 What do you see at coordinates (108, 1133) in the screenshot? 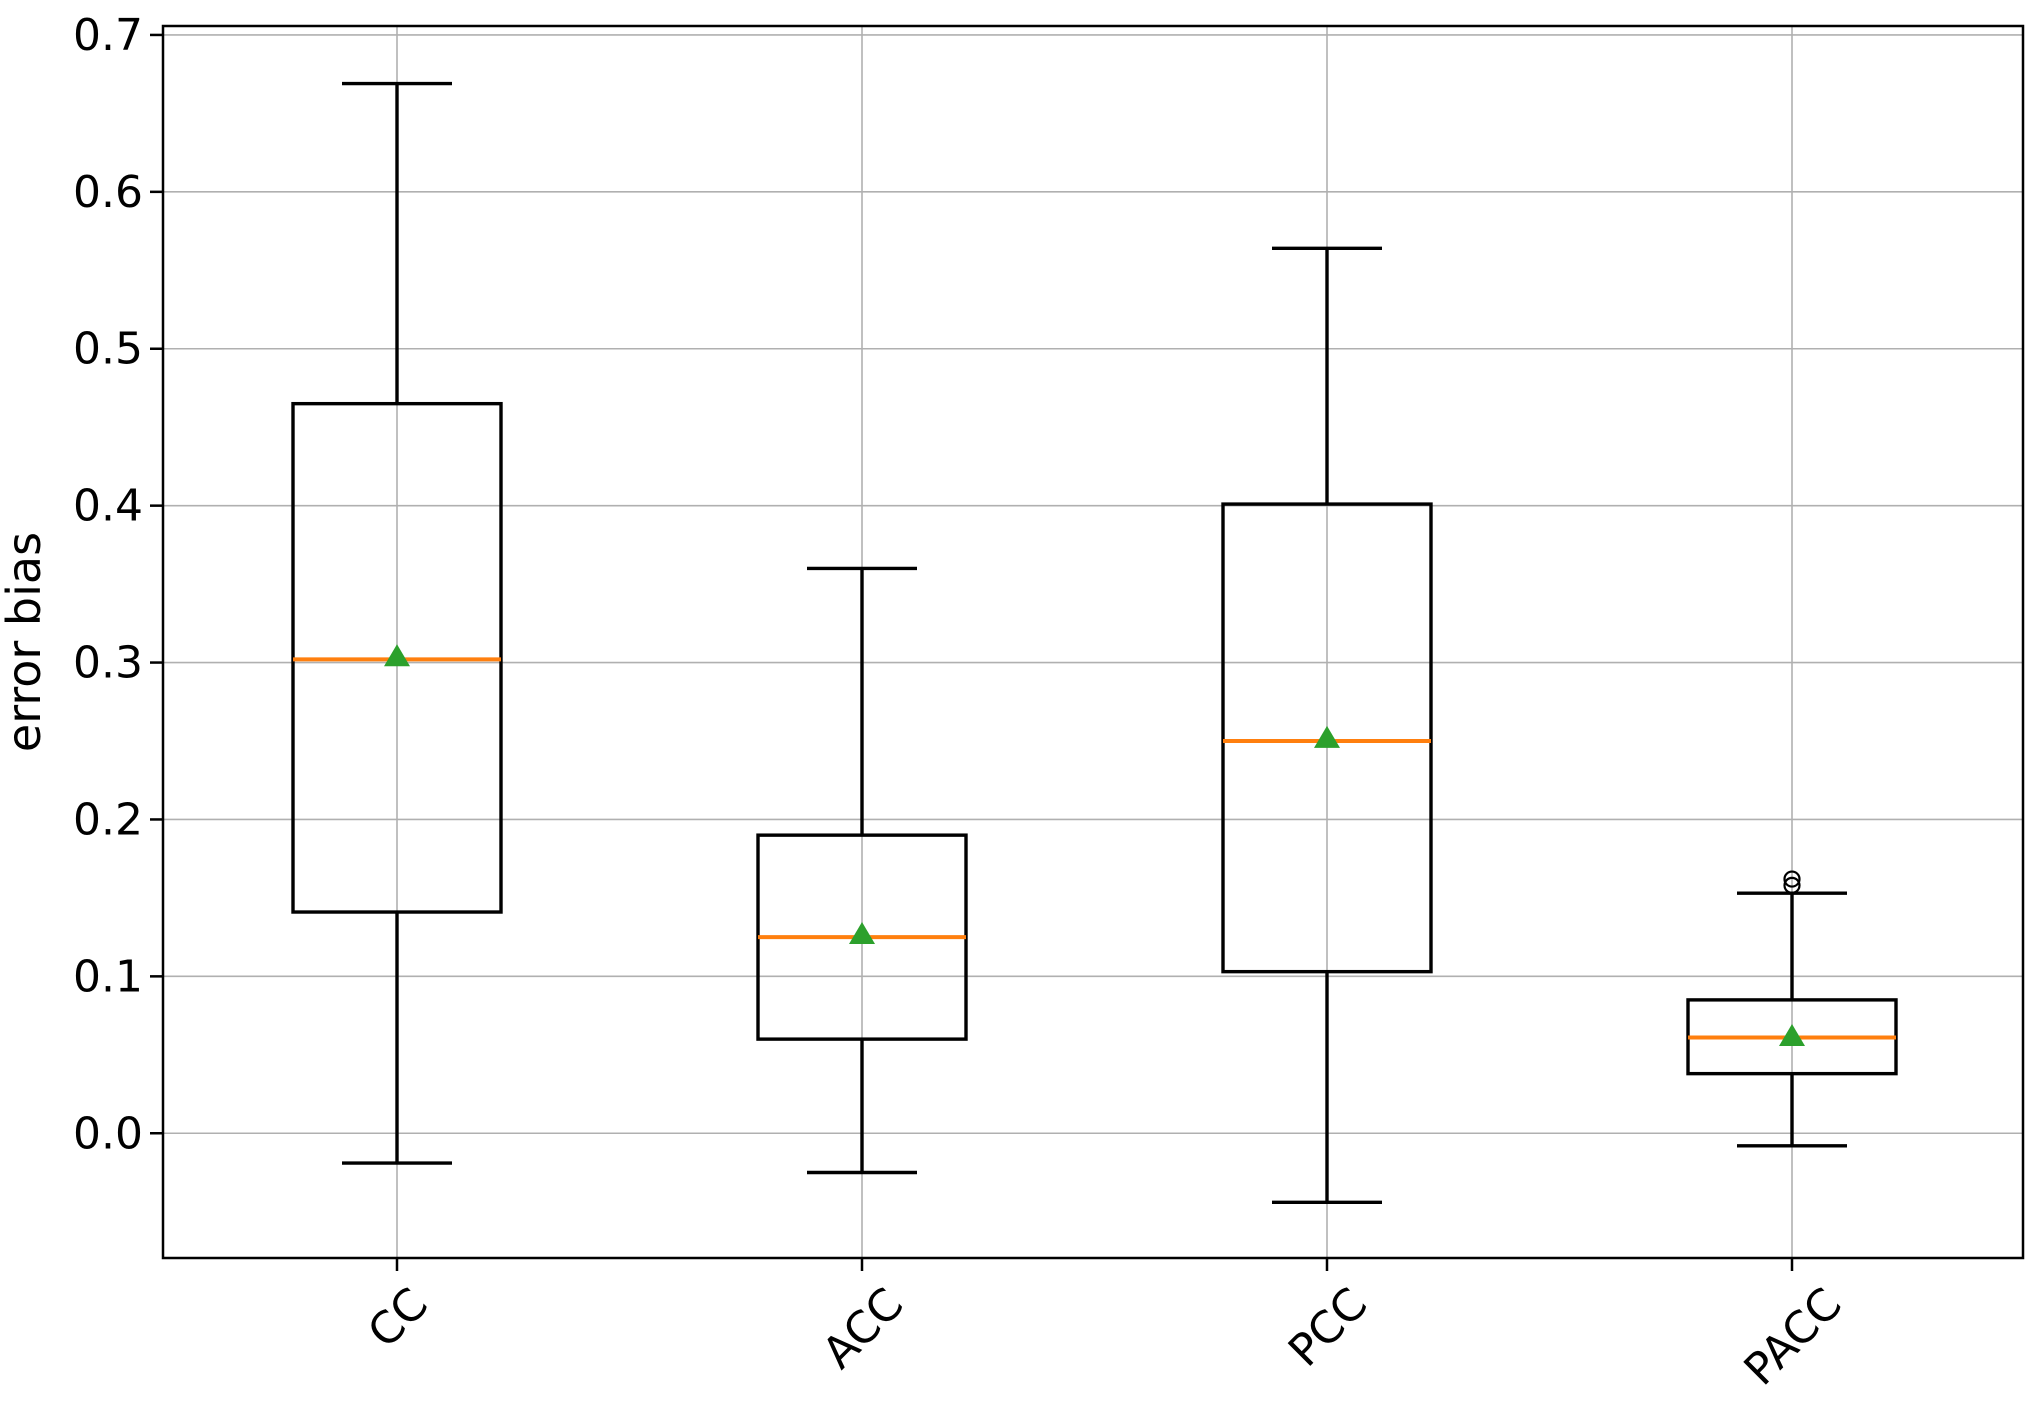
I see `y-tick-label: 0.0` at bounding box center [108, 1133].